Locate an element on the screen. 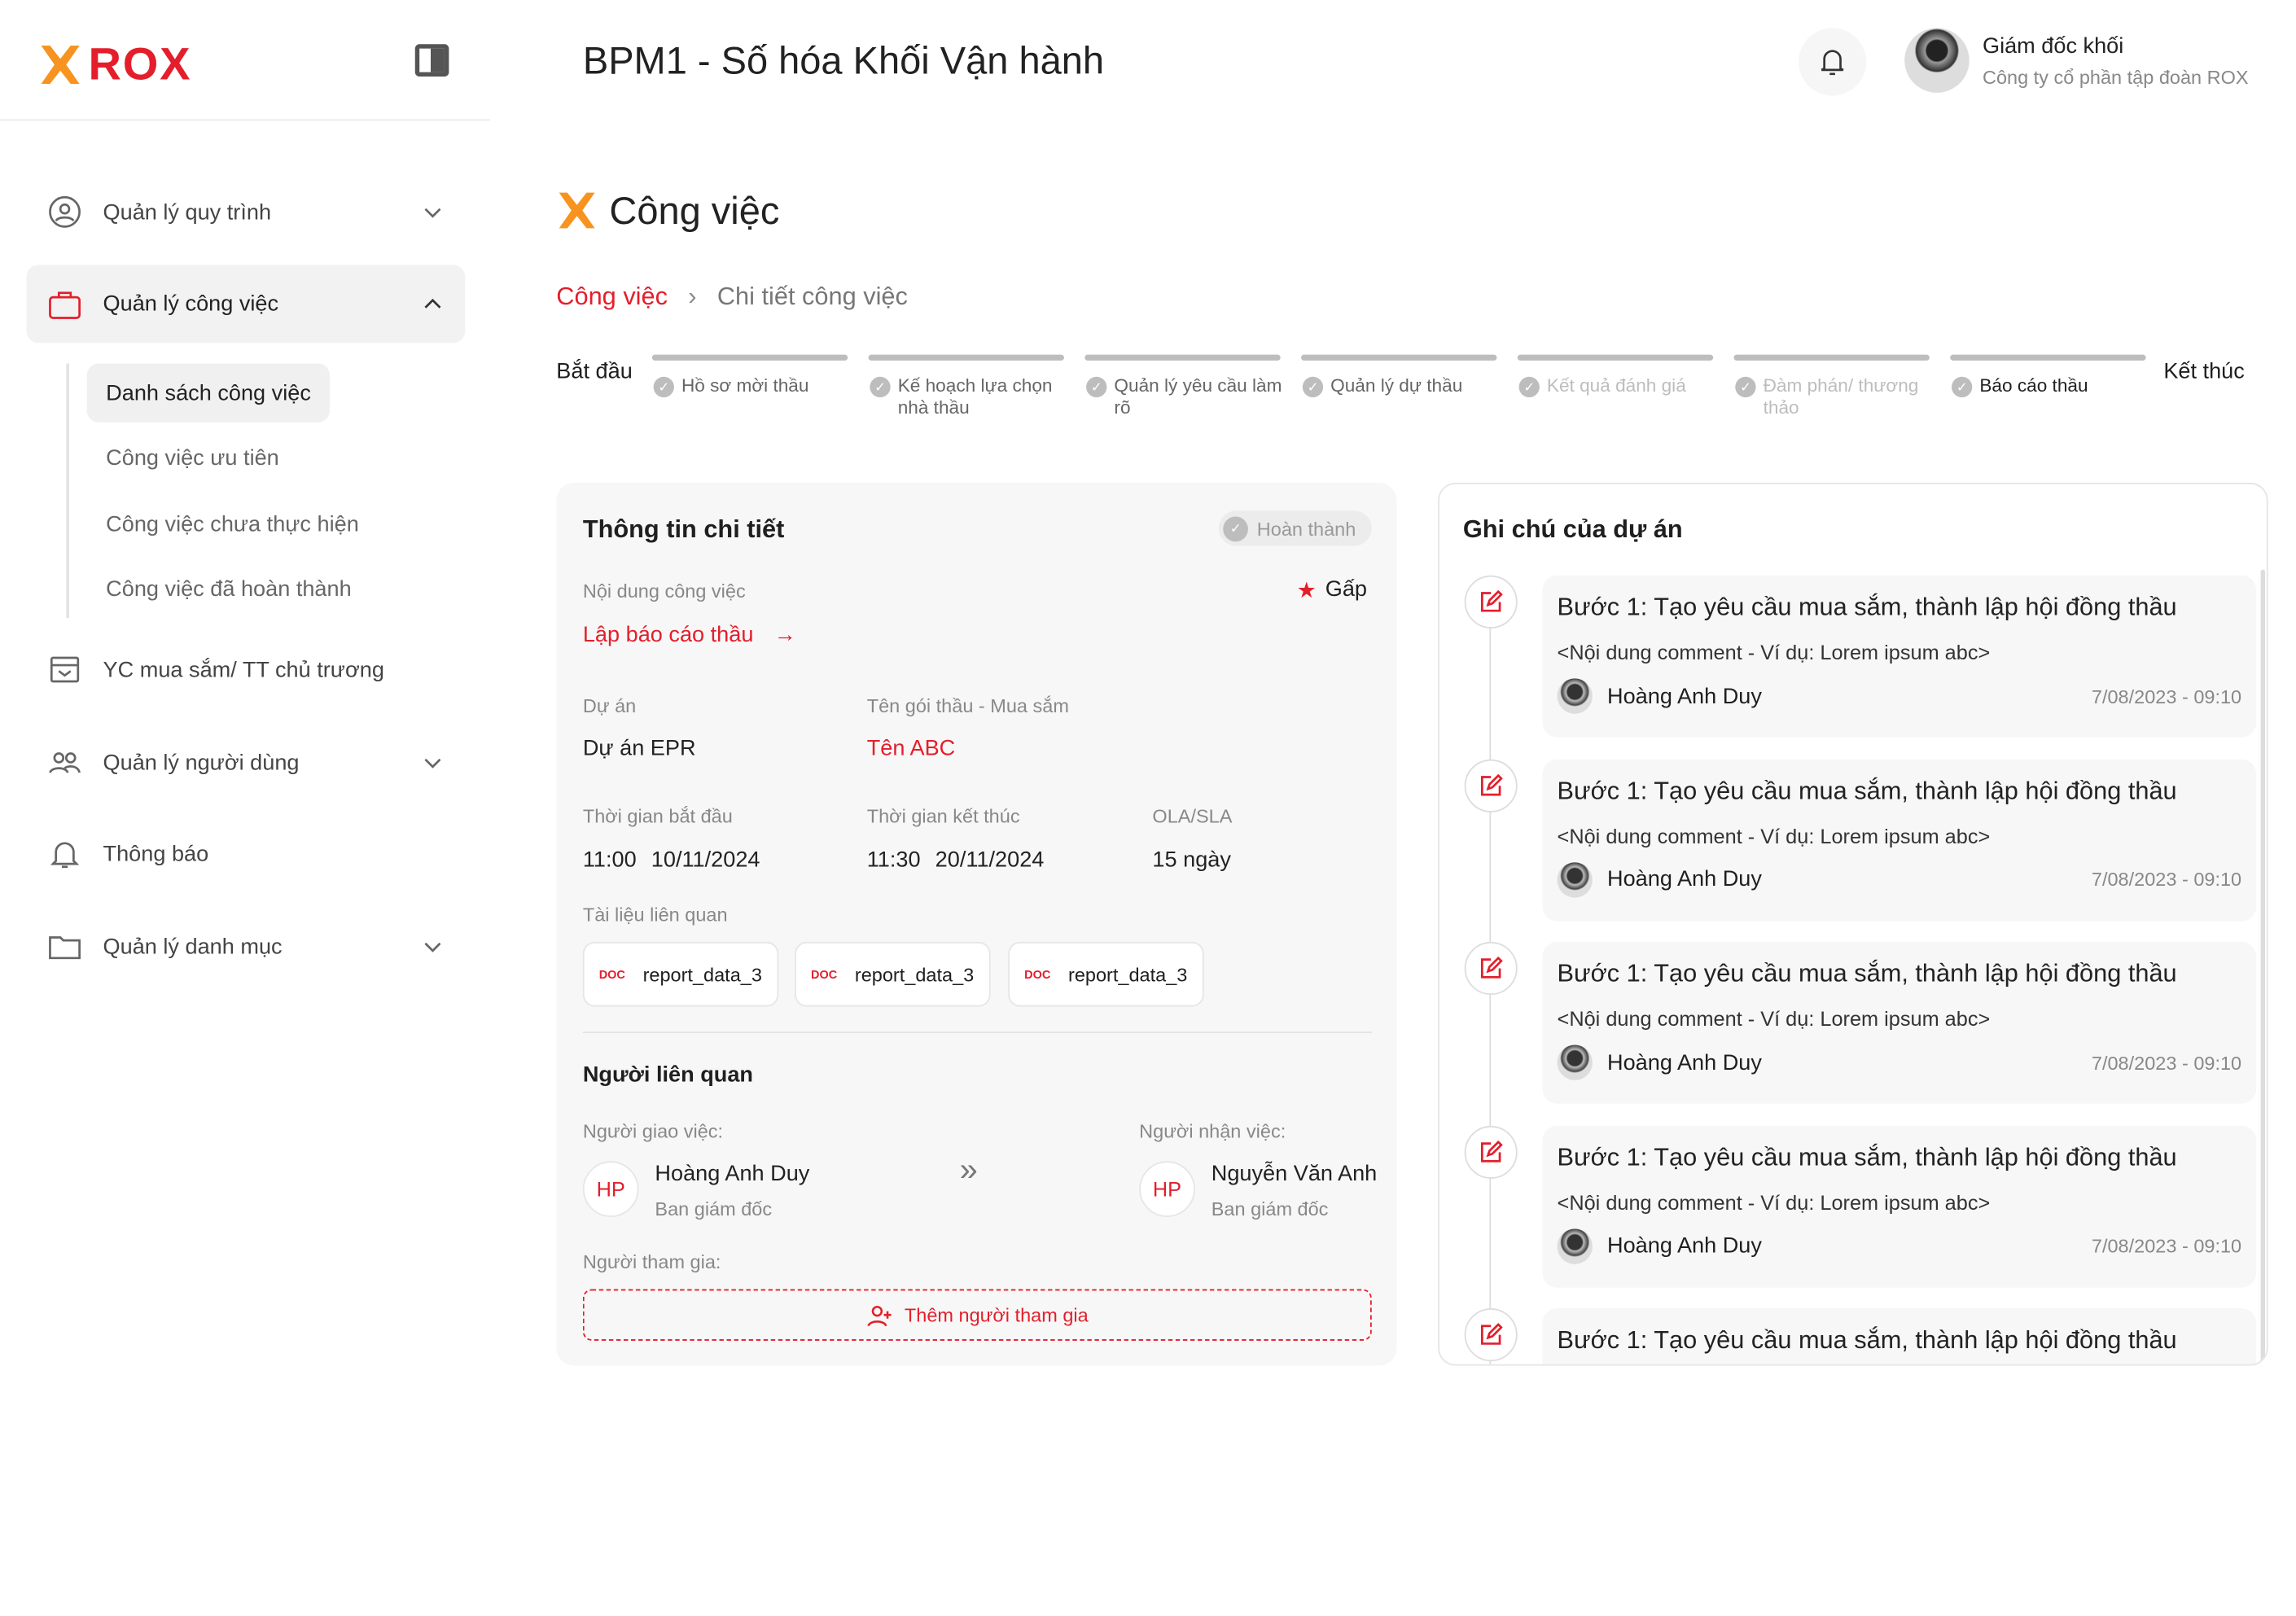 The height and width of the screenshot is (1616, 2296). folder-icon is located at coordinates (65, 948).